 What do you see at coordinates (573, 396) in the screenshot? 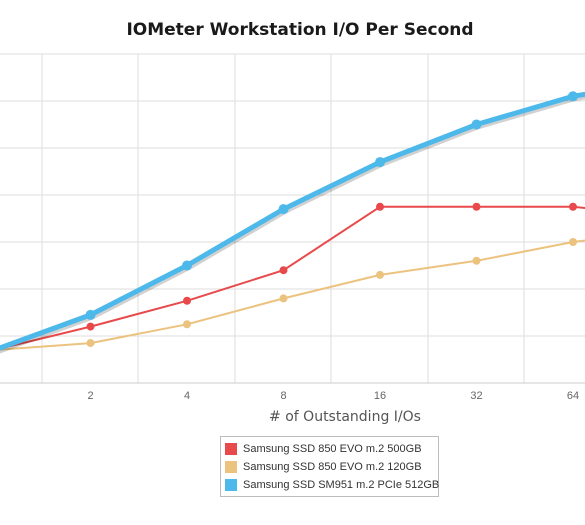
I see `x-tick-label: 64` at bounding box center [573, 396].